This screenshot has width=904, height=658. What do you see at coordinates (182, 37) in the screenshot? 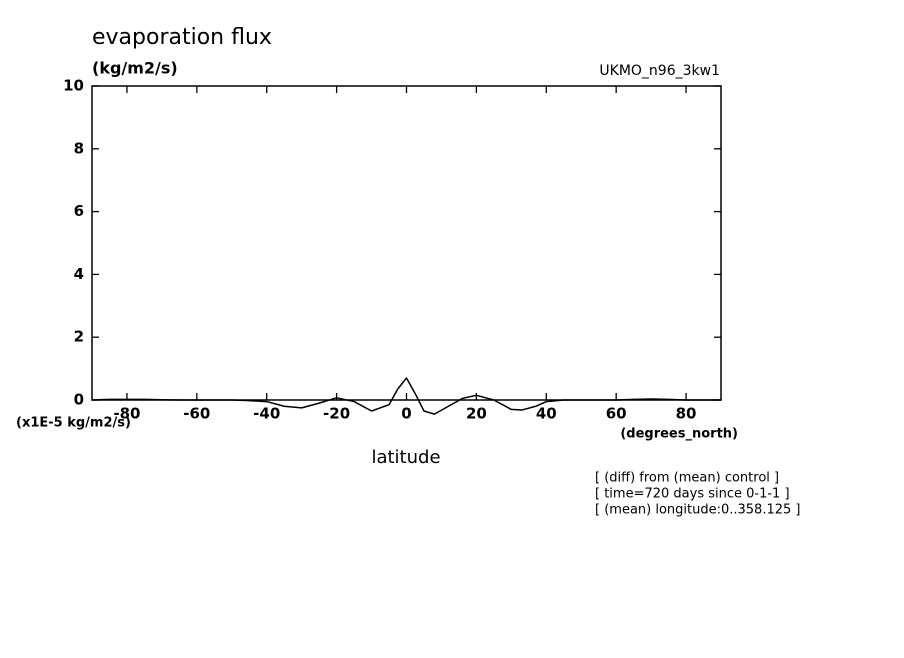
I see `chart-title: evaporation flux` at bounding box center [182, 37].